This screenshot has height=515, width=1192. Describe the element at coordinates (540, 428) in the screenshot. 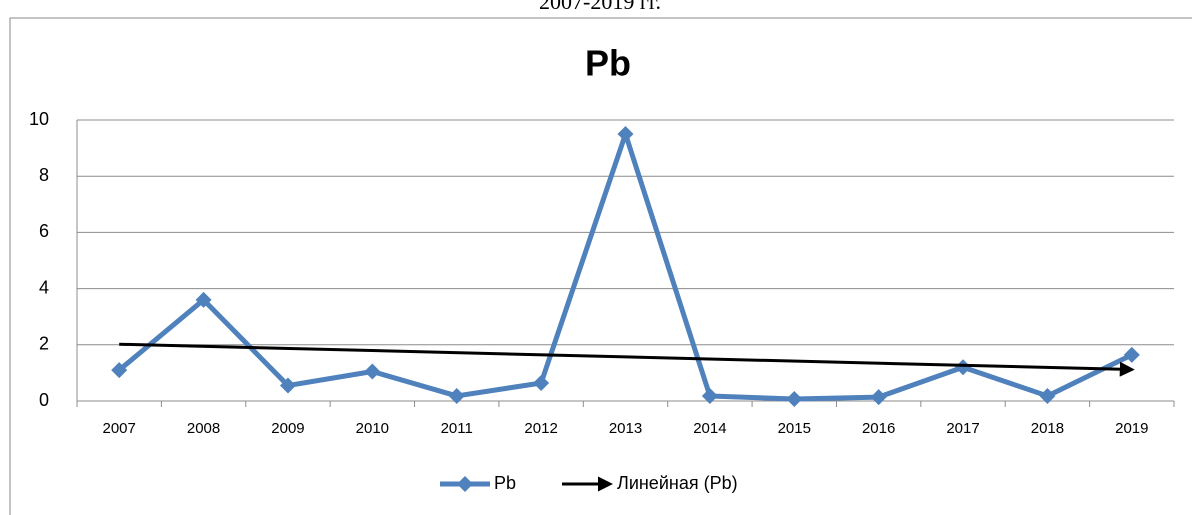

I see `x-tick-label: 2012` at that location.